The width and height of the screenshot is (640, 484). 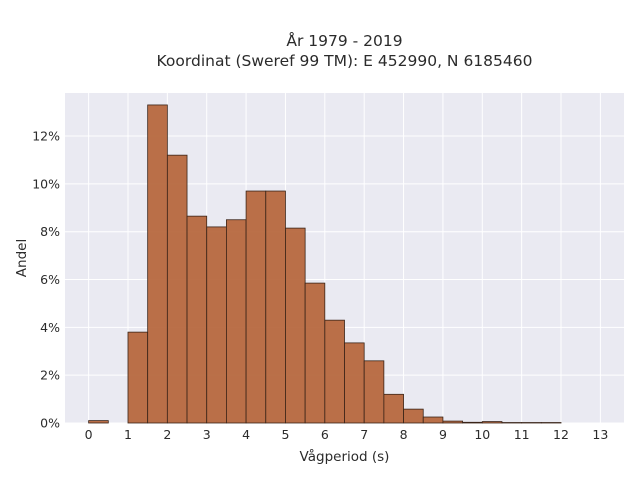 I want to click on x-tick-label: 7, so click(x=364, y=434).